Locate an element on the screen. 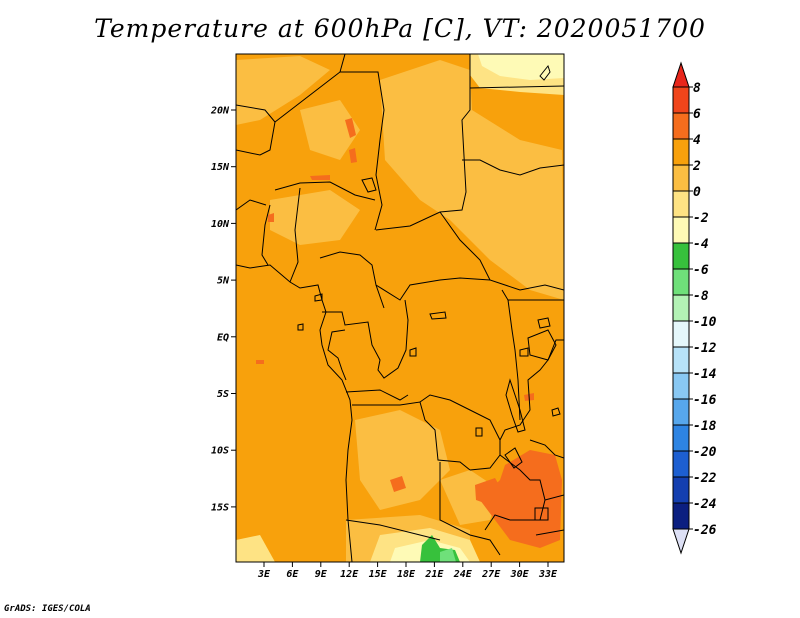 The image size is (800, 618). lon-tick-label: 12E is located at coordinates (349, 574).